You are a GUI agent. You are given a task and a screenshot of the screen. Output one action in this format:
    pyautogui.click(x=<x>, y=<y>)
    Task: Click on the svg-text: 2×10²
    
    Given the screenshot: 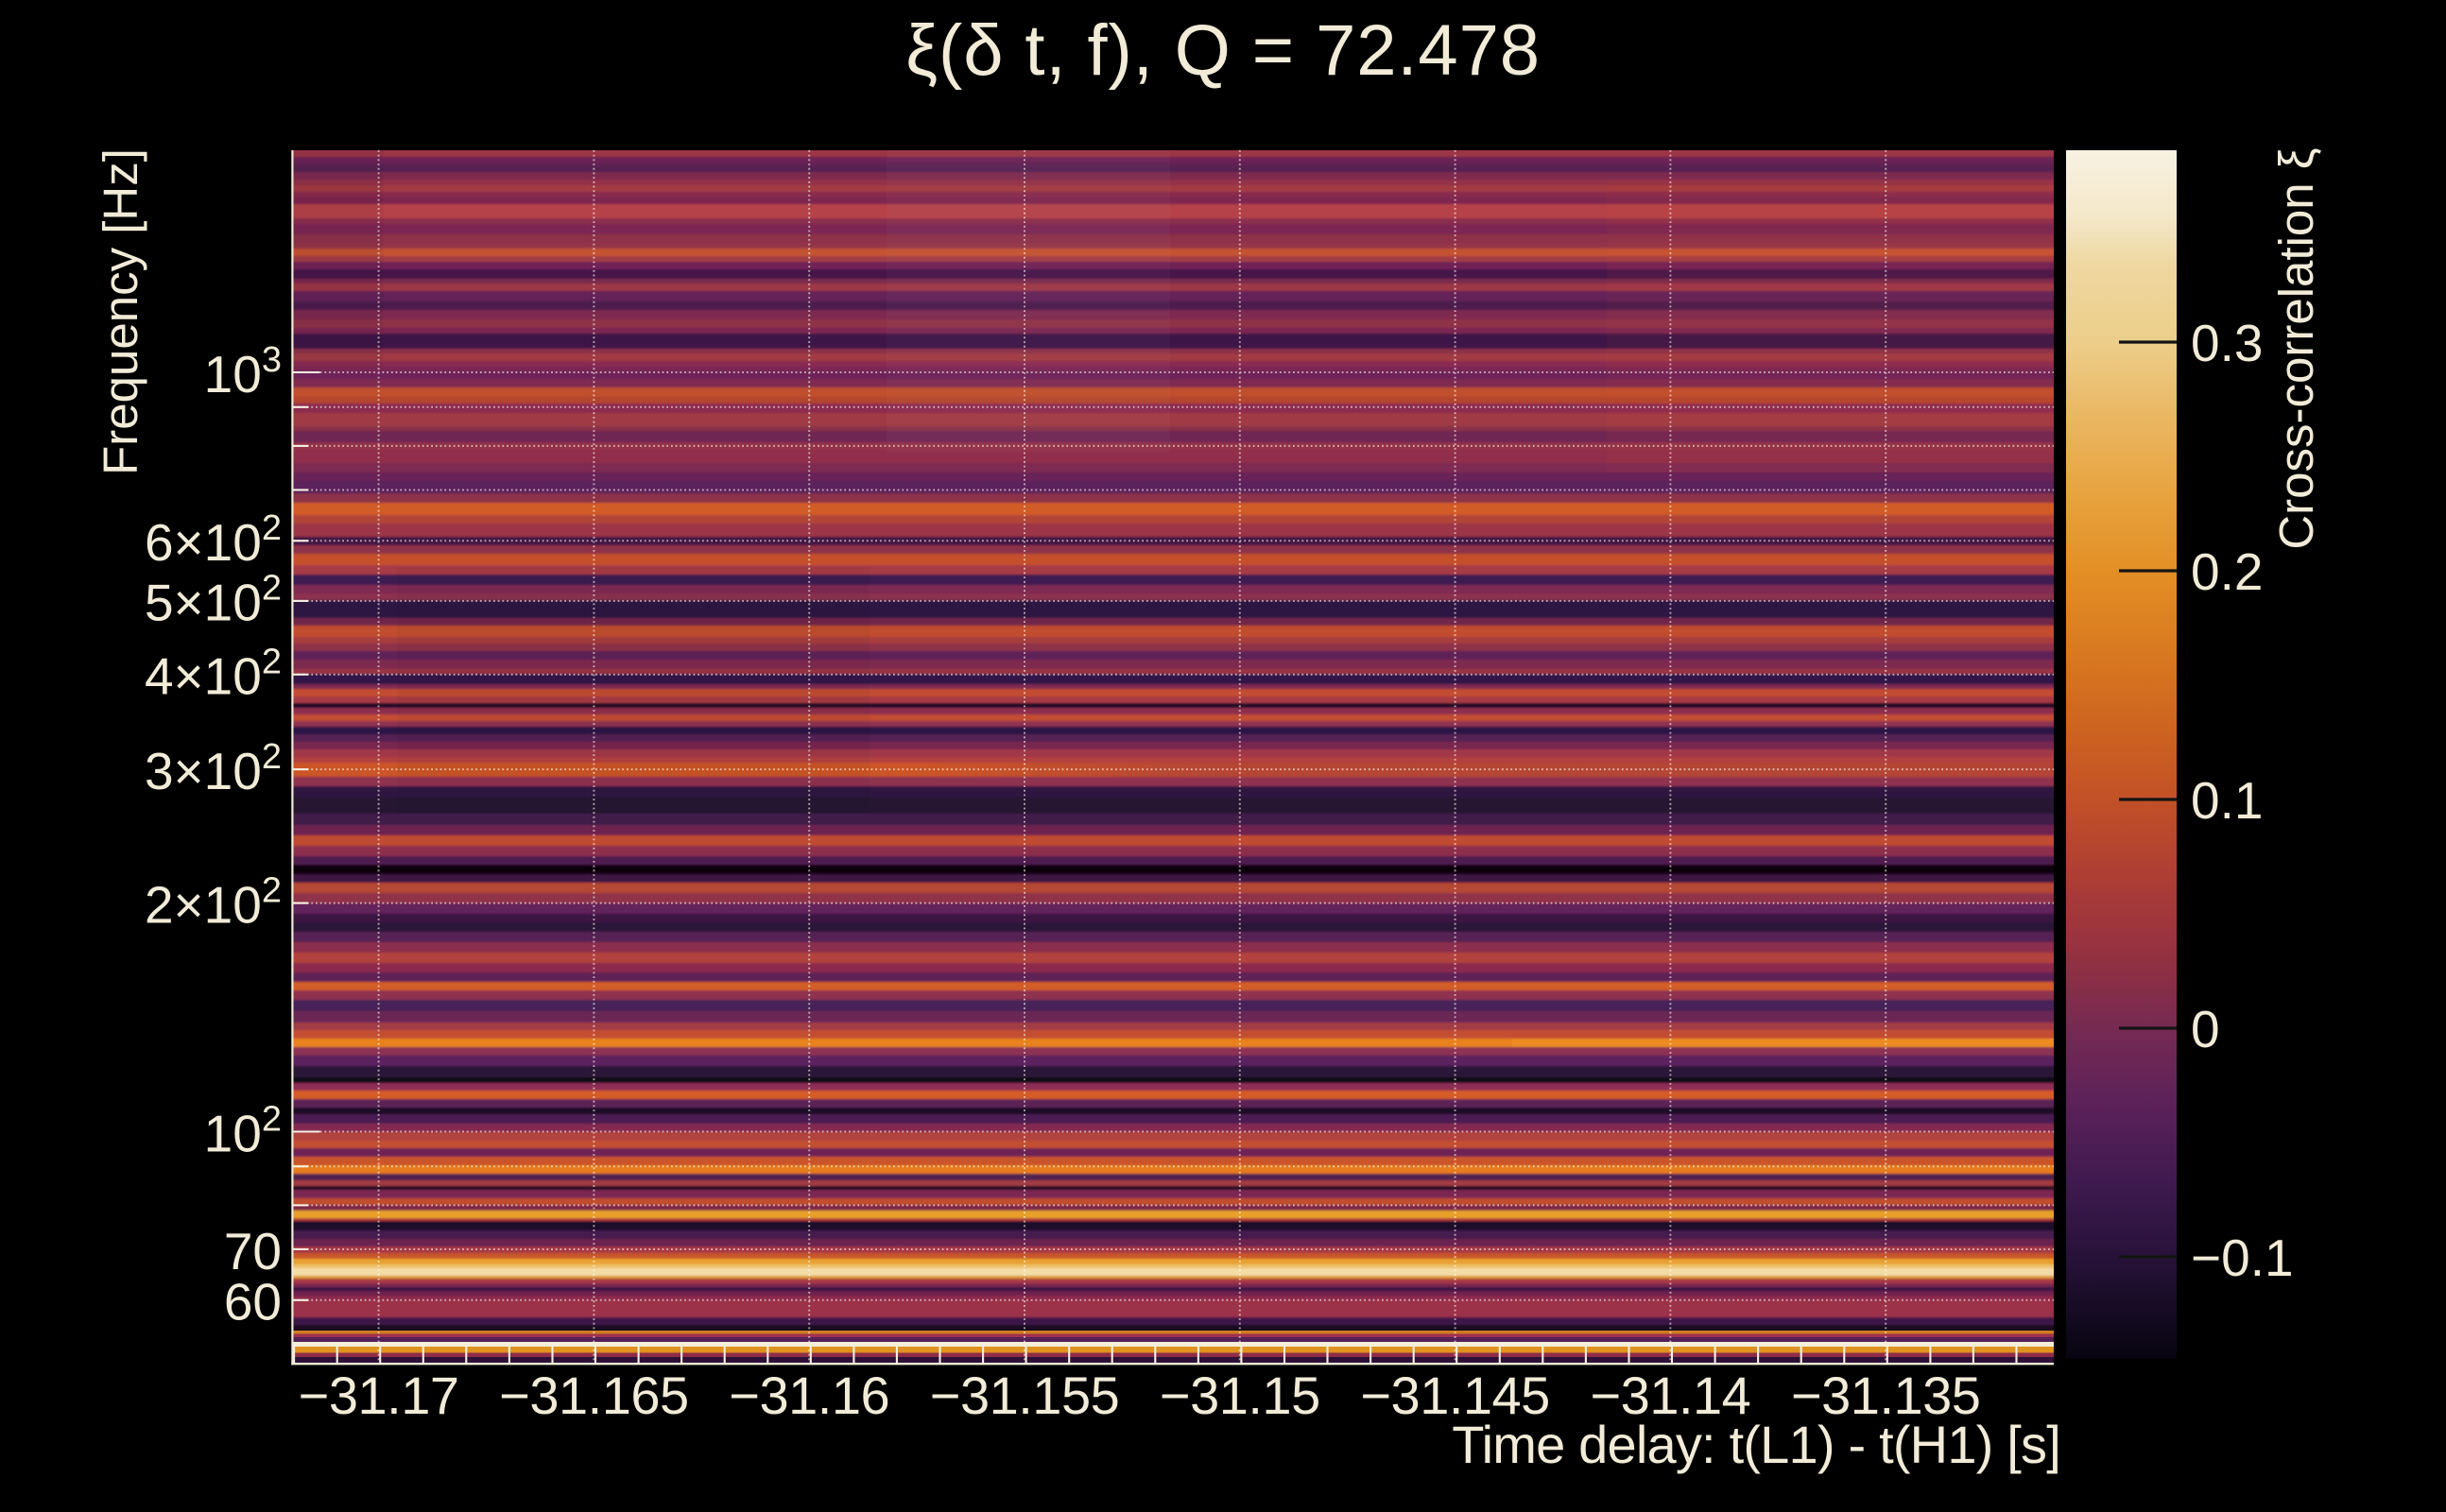 What is the action you would take?
    pyautogui.click(x=213, y=902)
    